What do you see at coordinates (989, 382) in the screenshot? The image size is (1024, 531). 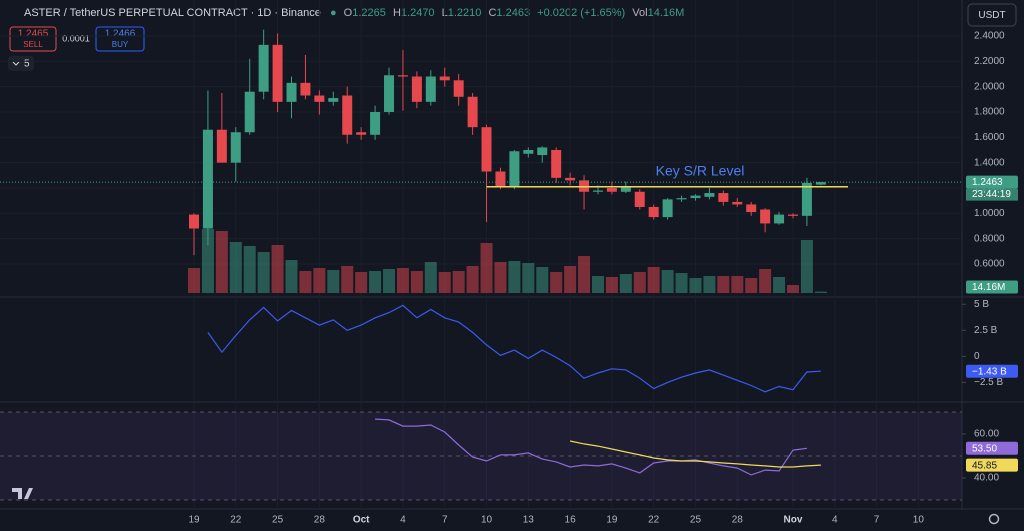 I see `y-tick-label: −2.5 B` at bounding box center [989, 382].